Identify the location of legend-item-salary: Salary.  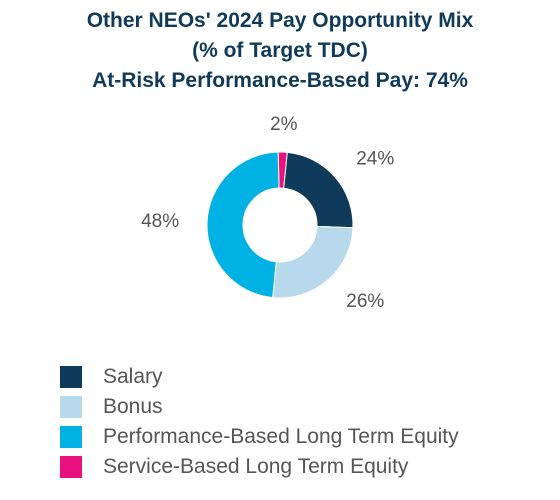
(259, 377).